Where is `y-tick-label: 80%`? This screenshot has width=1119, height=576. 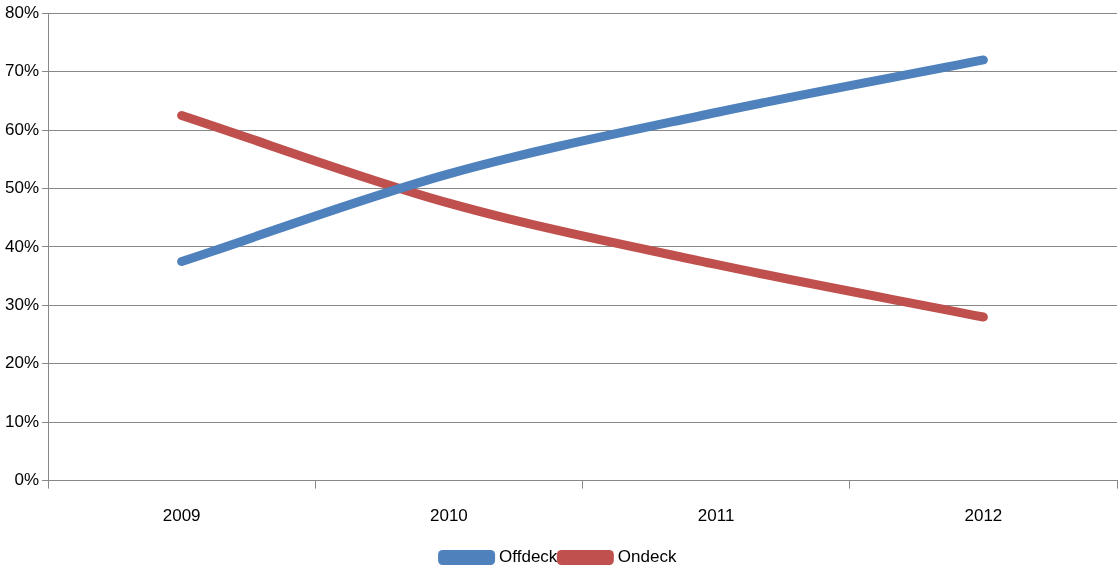 y-tick-label: 80% is located at coordinates (22, 12).